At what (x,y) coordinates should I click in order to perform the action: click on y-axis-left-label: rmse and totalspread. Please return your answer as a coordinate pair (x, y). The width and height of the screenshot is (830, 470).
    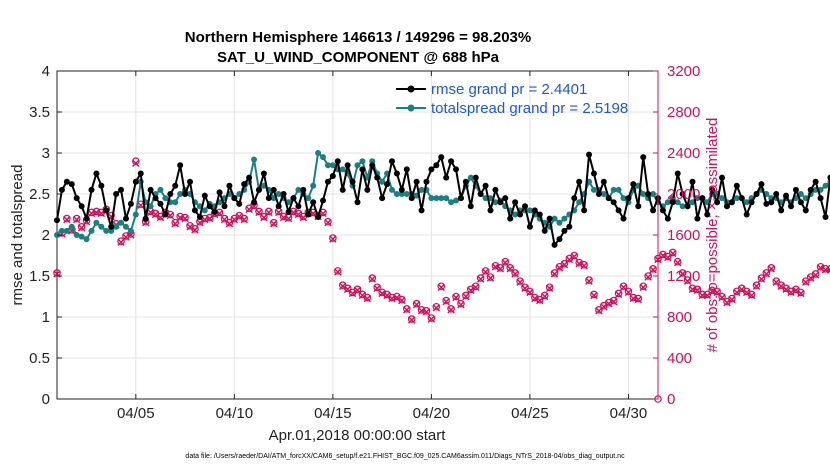
    Looking at the image, I should click on (17, 235).